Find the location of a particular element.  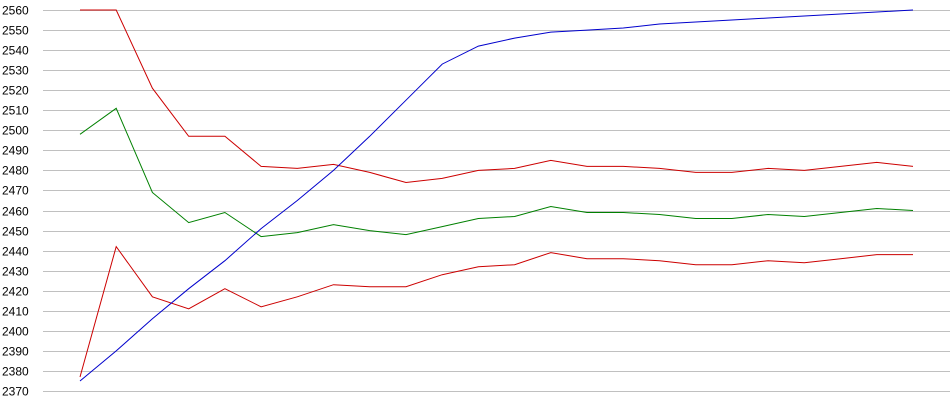

y-tick-label: 2460 is located at coordinates (15, 212).